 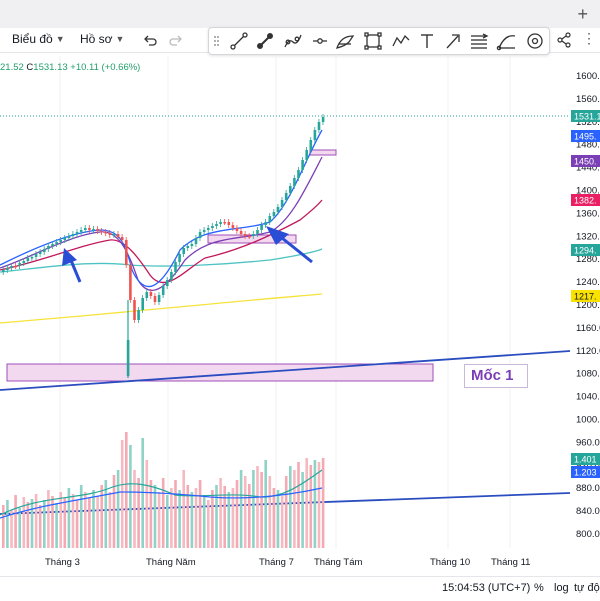 What do you see at coordinates (585, 201) in the screenshot?
I see `svg-text: 1382.` at bounding box center [585, 201].